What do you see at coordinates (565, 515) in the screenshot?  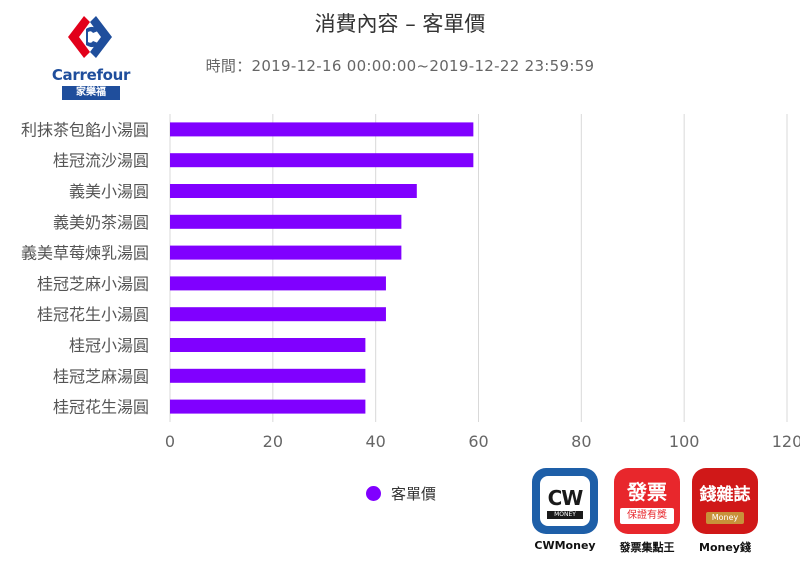 I see `cwmoney-icon-sub: MONEY` at bounding box center [565, 515].